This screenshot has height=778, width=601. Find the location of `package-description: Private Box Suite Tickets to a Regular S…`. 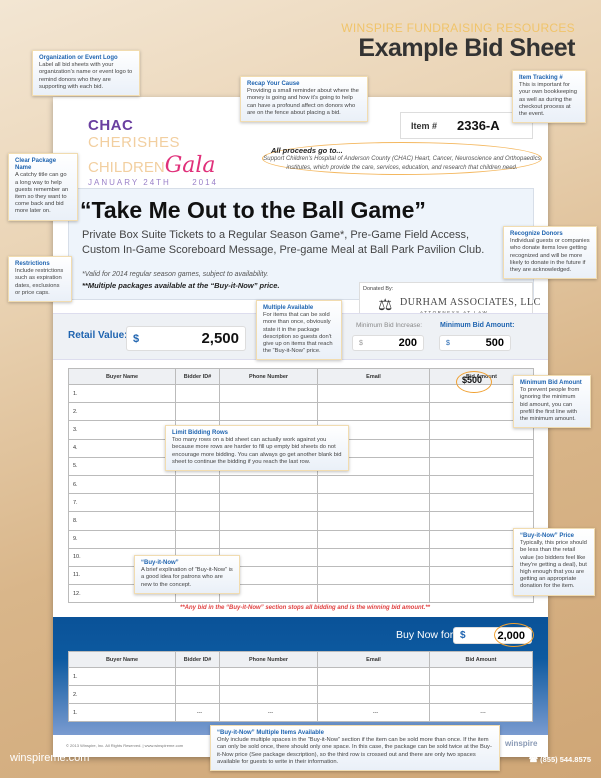

package-description: Private Box Suite Tickets to a Regular S… is located at coordinates (283, 242).